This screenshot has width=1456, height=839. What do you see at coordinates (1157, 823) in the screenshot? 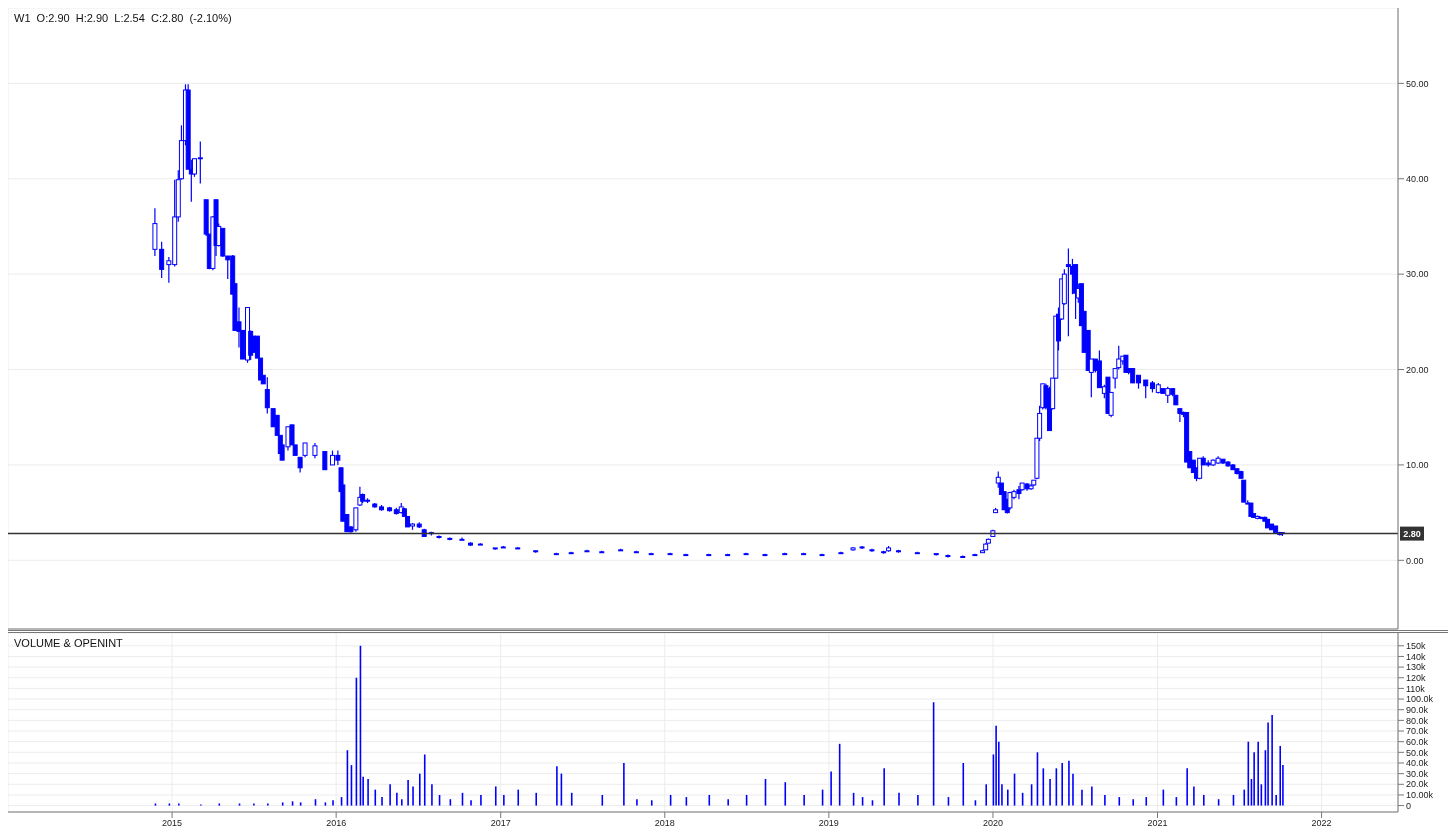
I see `x-tick-label: 2021` at bounding box center [1157, 823].